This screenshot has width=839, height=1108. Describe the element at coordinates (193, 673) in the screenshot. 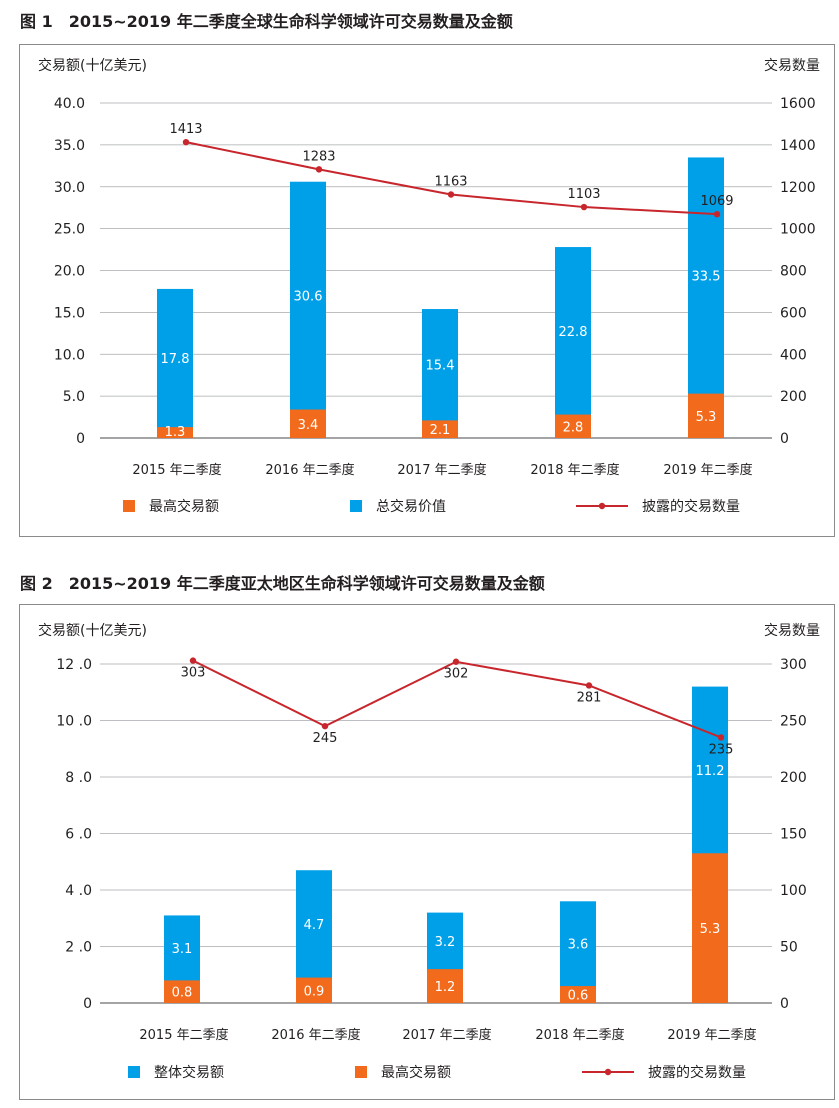

I see `disclosed-deals-label: 303` at that location.